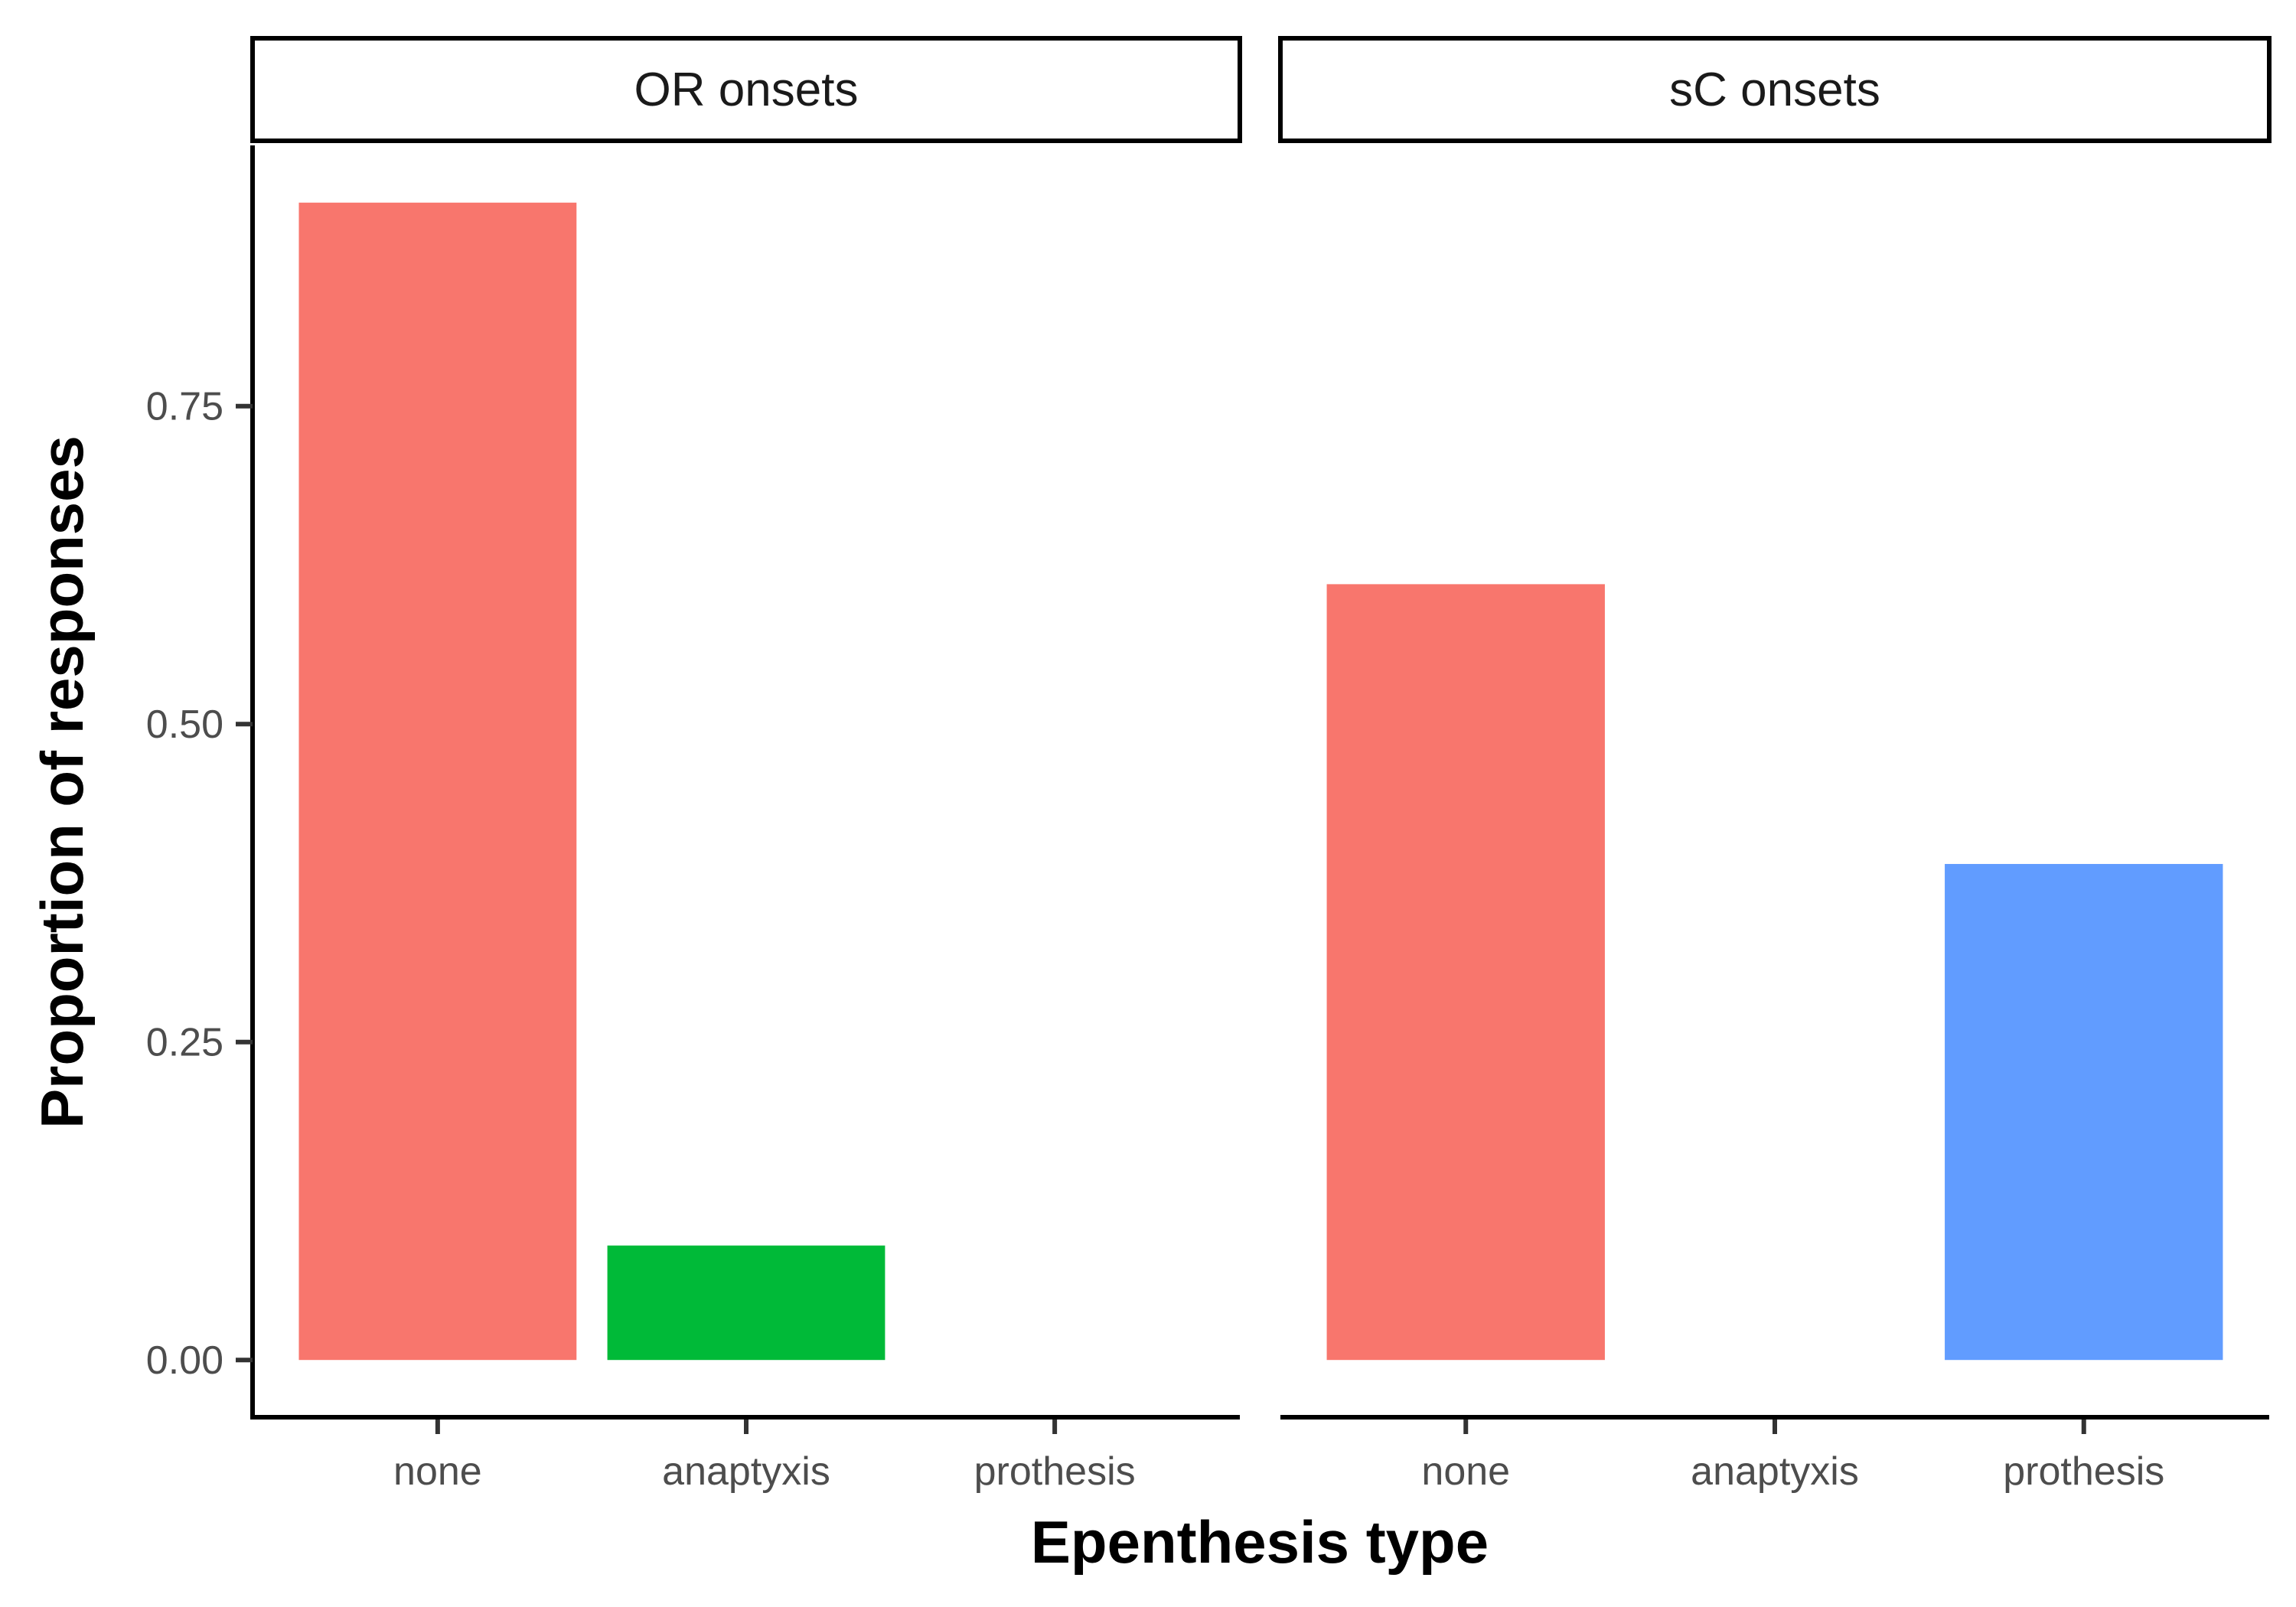  What do you see at coordinates (184, 725) in the screenshot?
I see `y-tick-label: 0.50` at bounding box center [184, 725].